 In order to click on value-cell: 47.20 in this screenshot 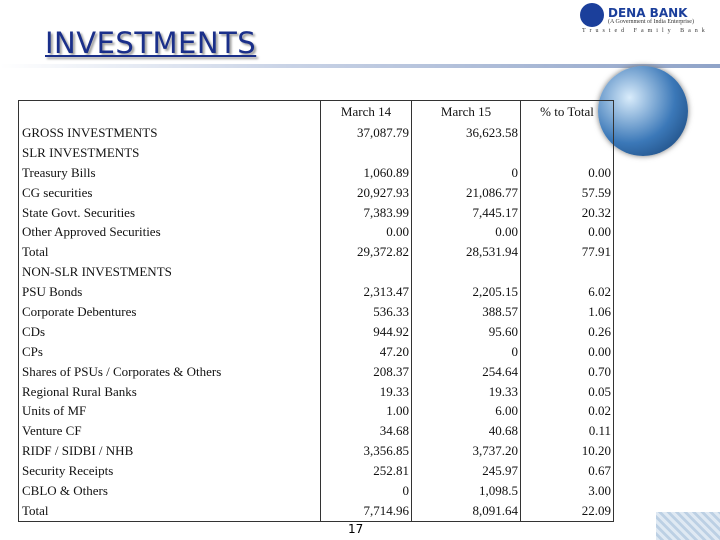, I will do `click(366, 351)`.